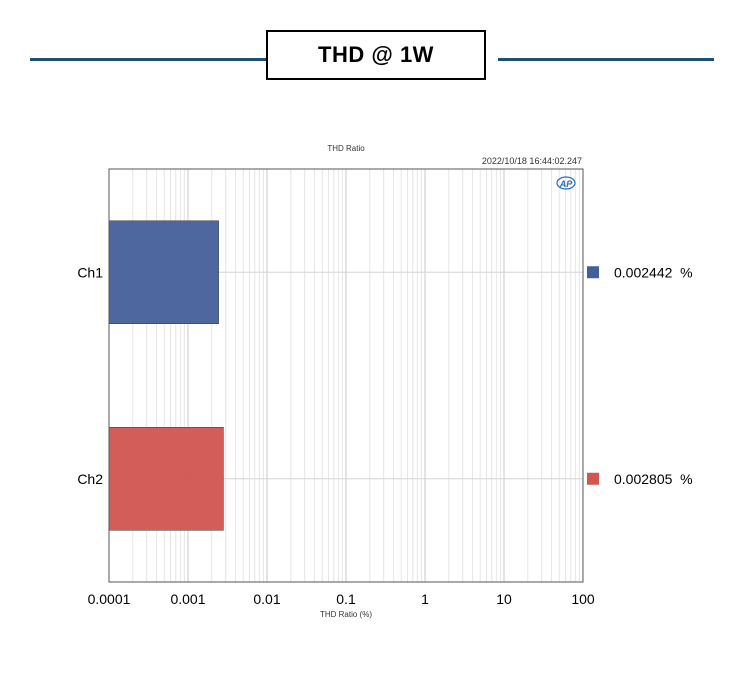  What do you see at coordinates (593, 478) in the screenshot?
I see `legend-swatch-ch2` at bounding box center [593, 478].